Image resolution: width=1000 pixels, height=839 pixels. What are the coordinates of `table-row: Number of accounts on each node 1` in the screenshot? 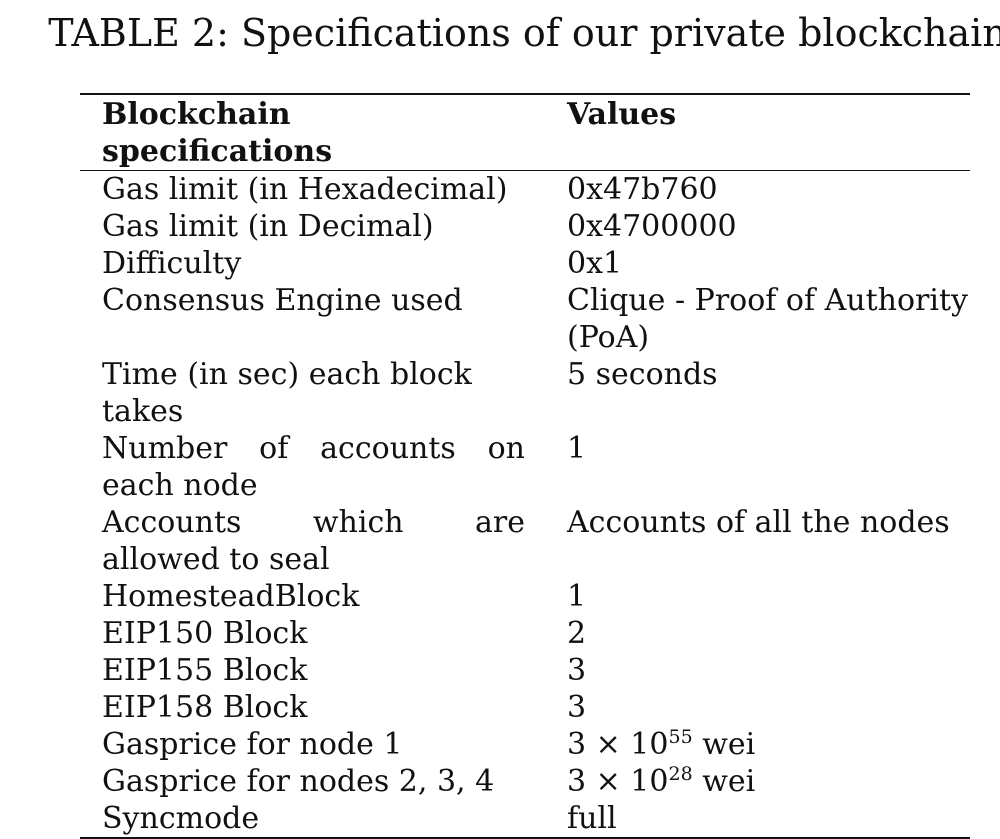 It's located at (525, 467).